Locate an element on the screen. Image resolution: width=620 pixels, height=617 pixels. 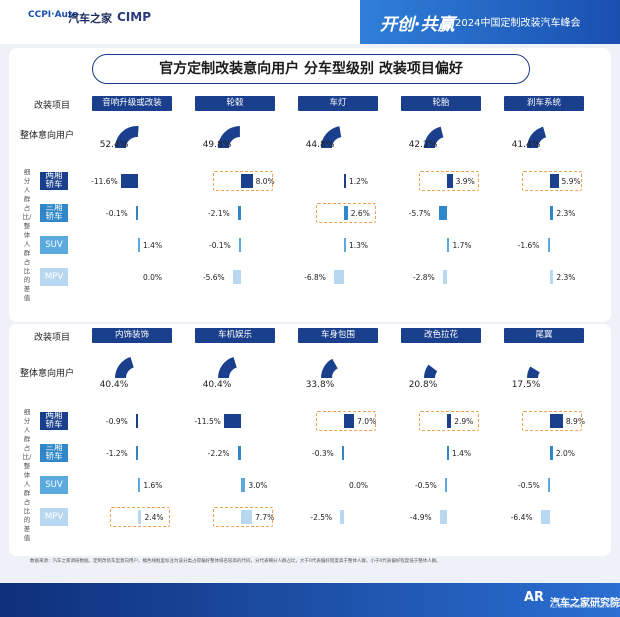
autohome-logo: 汽车之家 is located at coordinates (90, 18).